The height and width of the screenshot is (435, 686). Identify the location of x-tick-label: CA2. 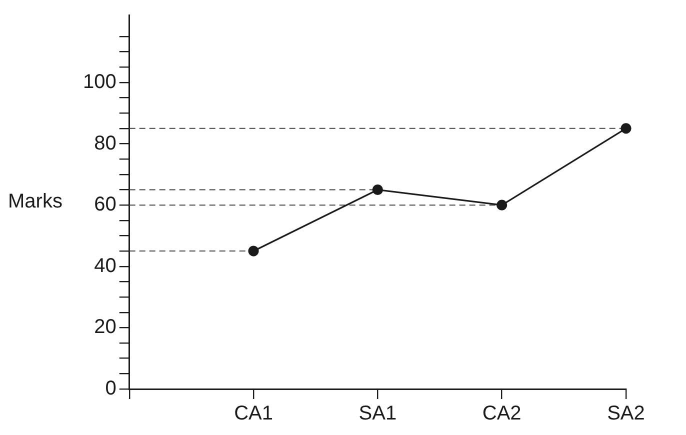
(502, 413).